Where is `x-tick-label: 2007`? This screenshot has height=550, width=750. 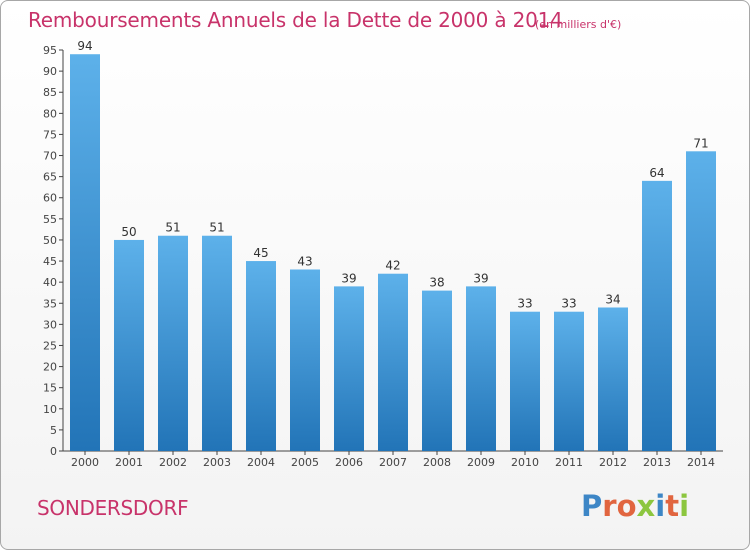 x-tick-label: 2007 is located at coordinates (393, 462).